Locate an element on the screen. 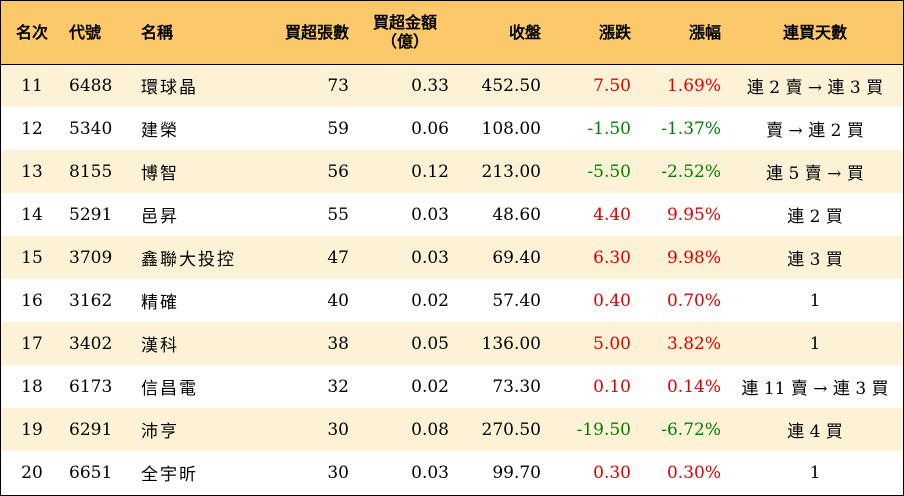  cell-close: 136.00 is located at coordinates (511, 343).